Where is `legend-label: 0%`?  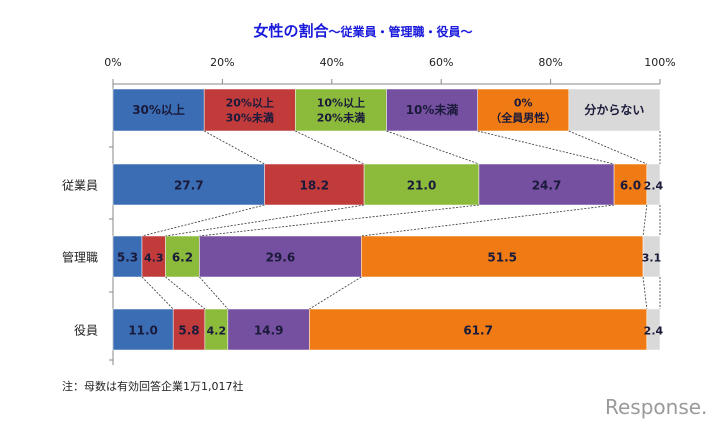 legend-label: 0% is located at coordinates (523, 103).